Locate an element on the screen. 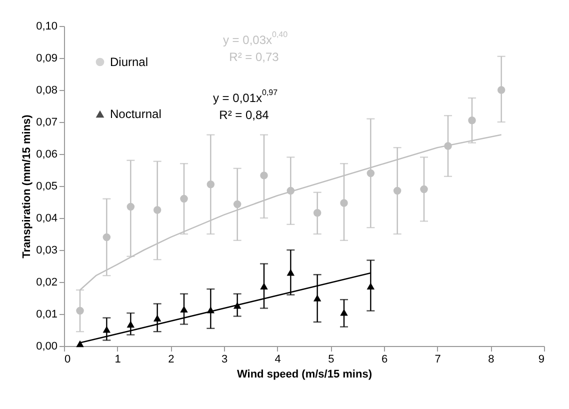 The height and width of the screenshot is (409, 569). y-tick-label: 0,09 is located at coordinates (47, 58).